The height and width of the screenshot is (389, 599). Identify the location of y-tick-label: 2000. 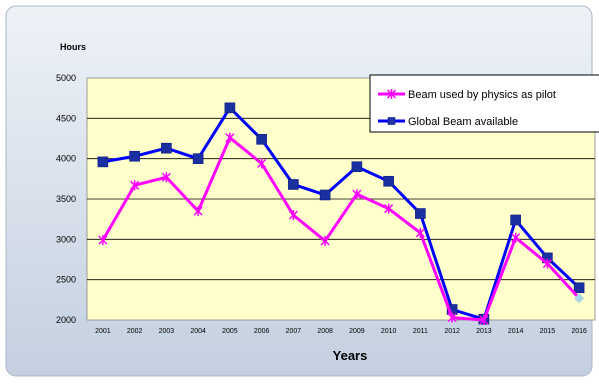
(66, 320).